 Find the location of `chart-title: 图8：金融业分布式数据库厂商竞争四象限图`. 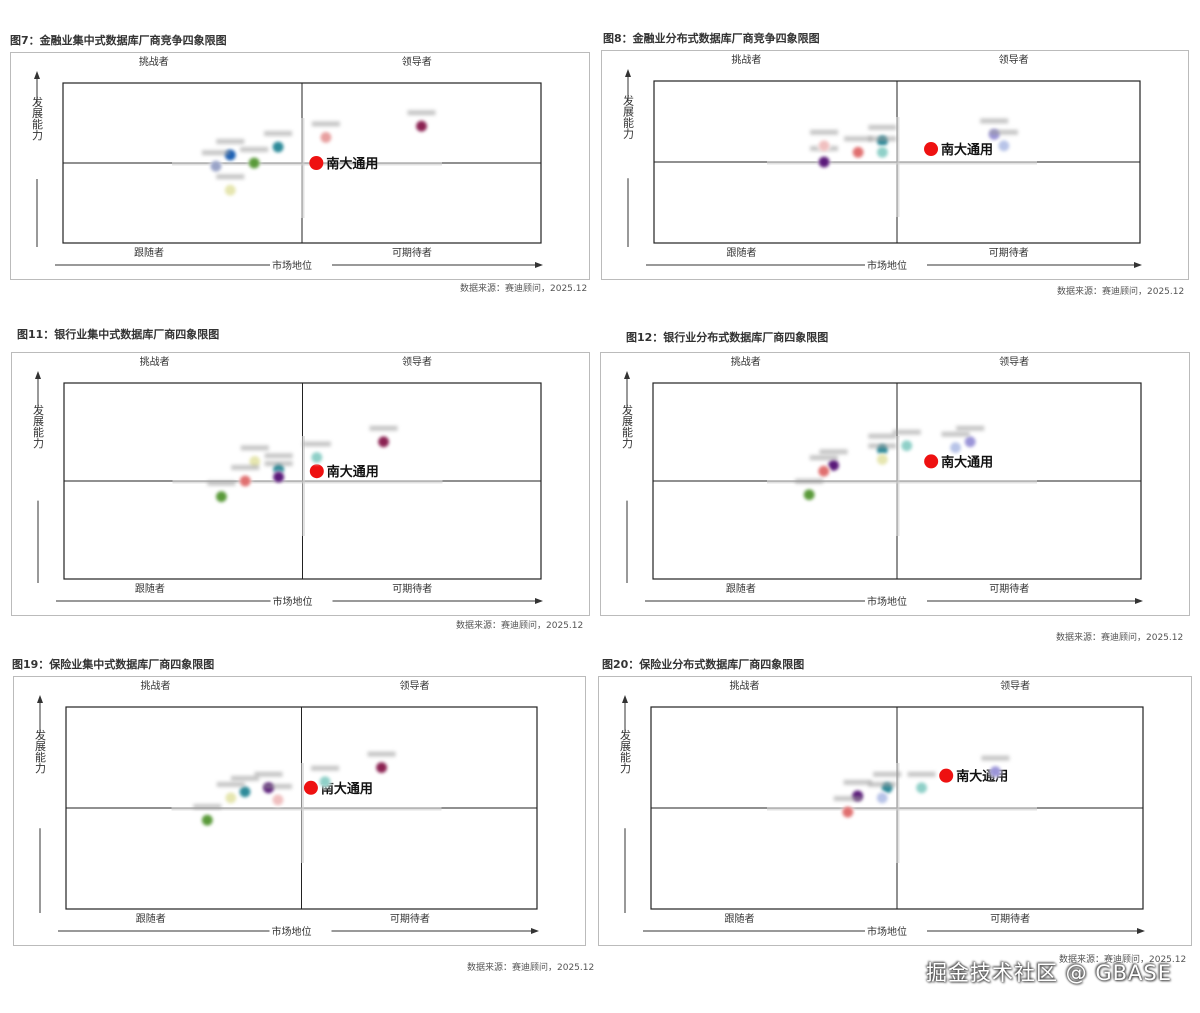

chart-title: 图8：金融业分布式数据库厂商竞争四象限图 is located at coordinates (711, 38).